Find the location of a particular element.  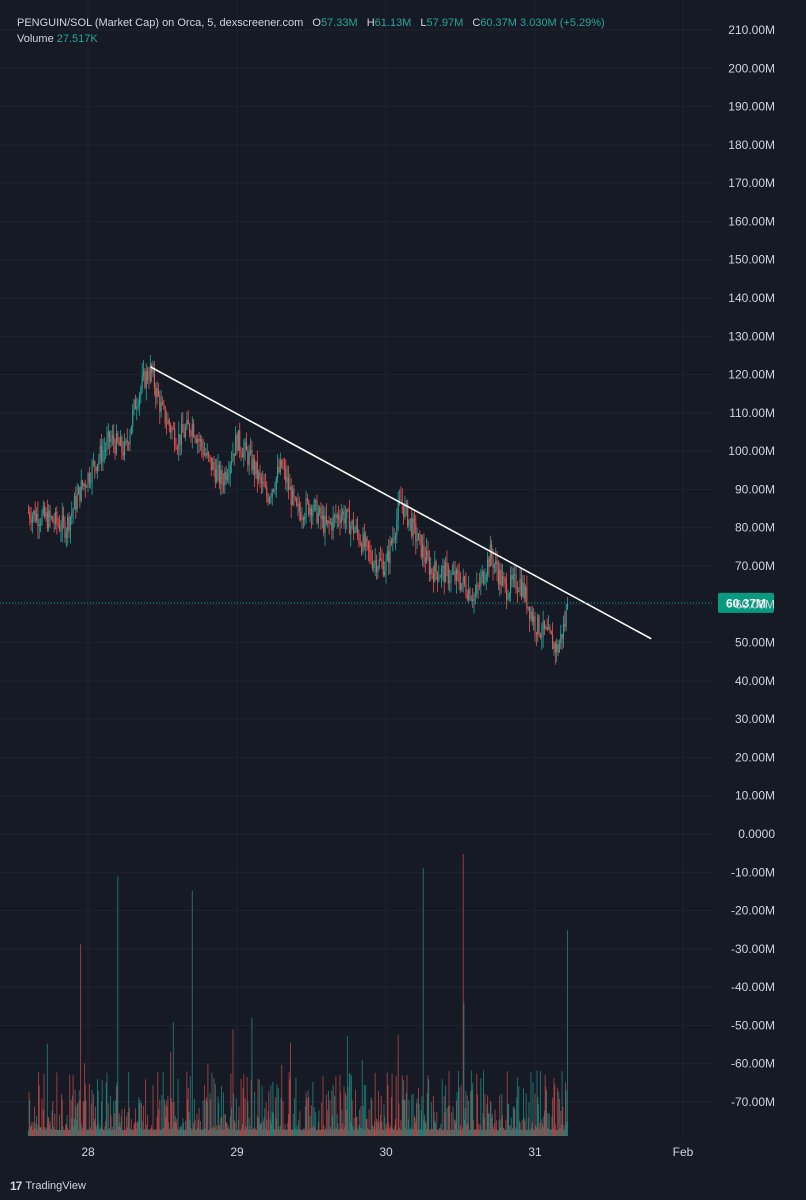

legend-volume-value: 27.517K is located at coordinates (77, 39).